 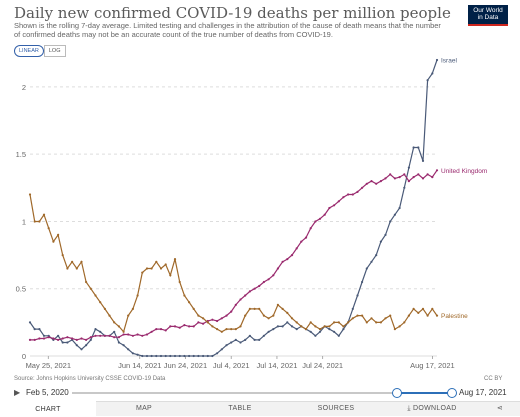 What do you see at coordinates (240, 408) in the screenshot?
I see `tab-table: TABLE` at bounding box center [240, 408].